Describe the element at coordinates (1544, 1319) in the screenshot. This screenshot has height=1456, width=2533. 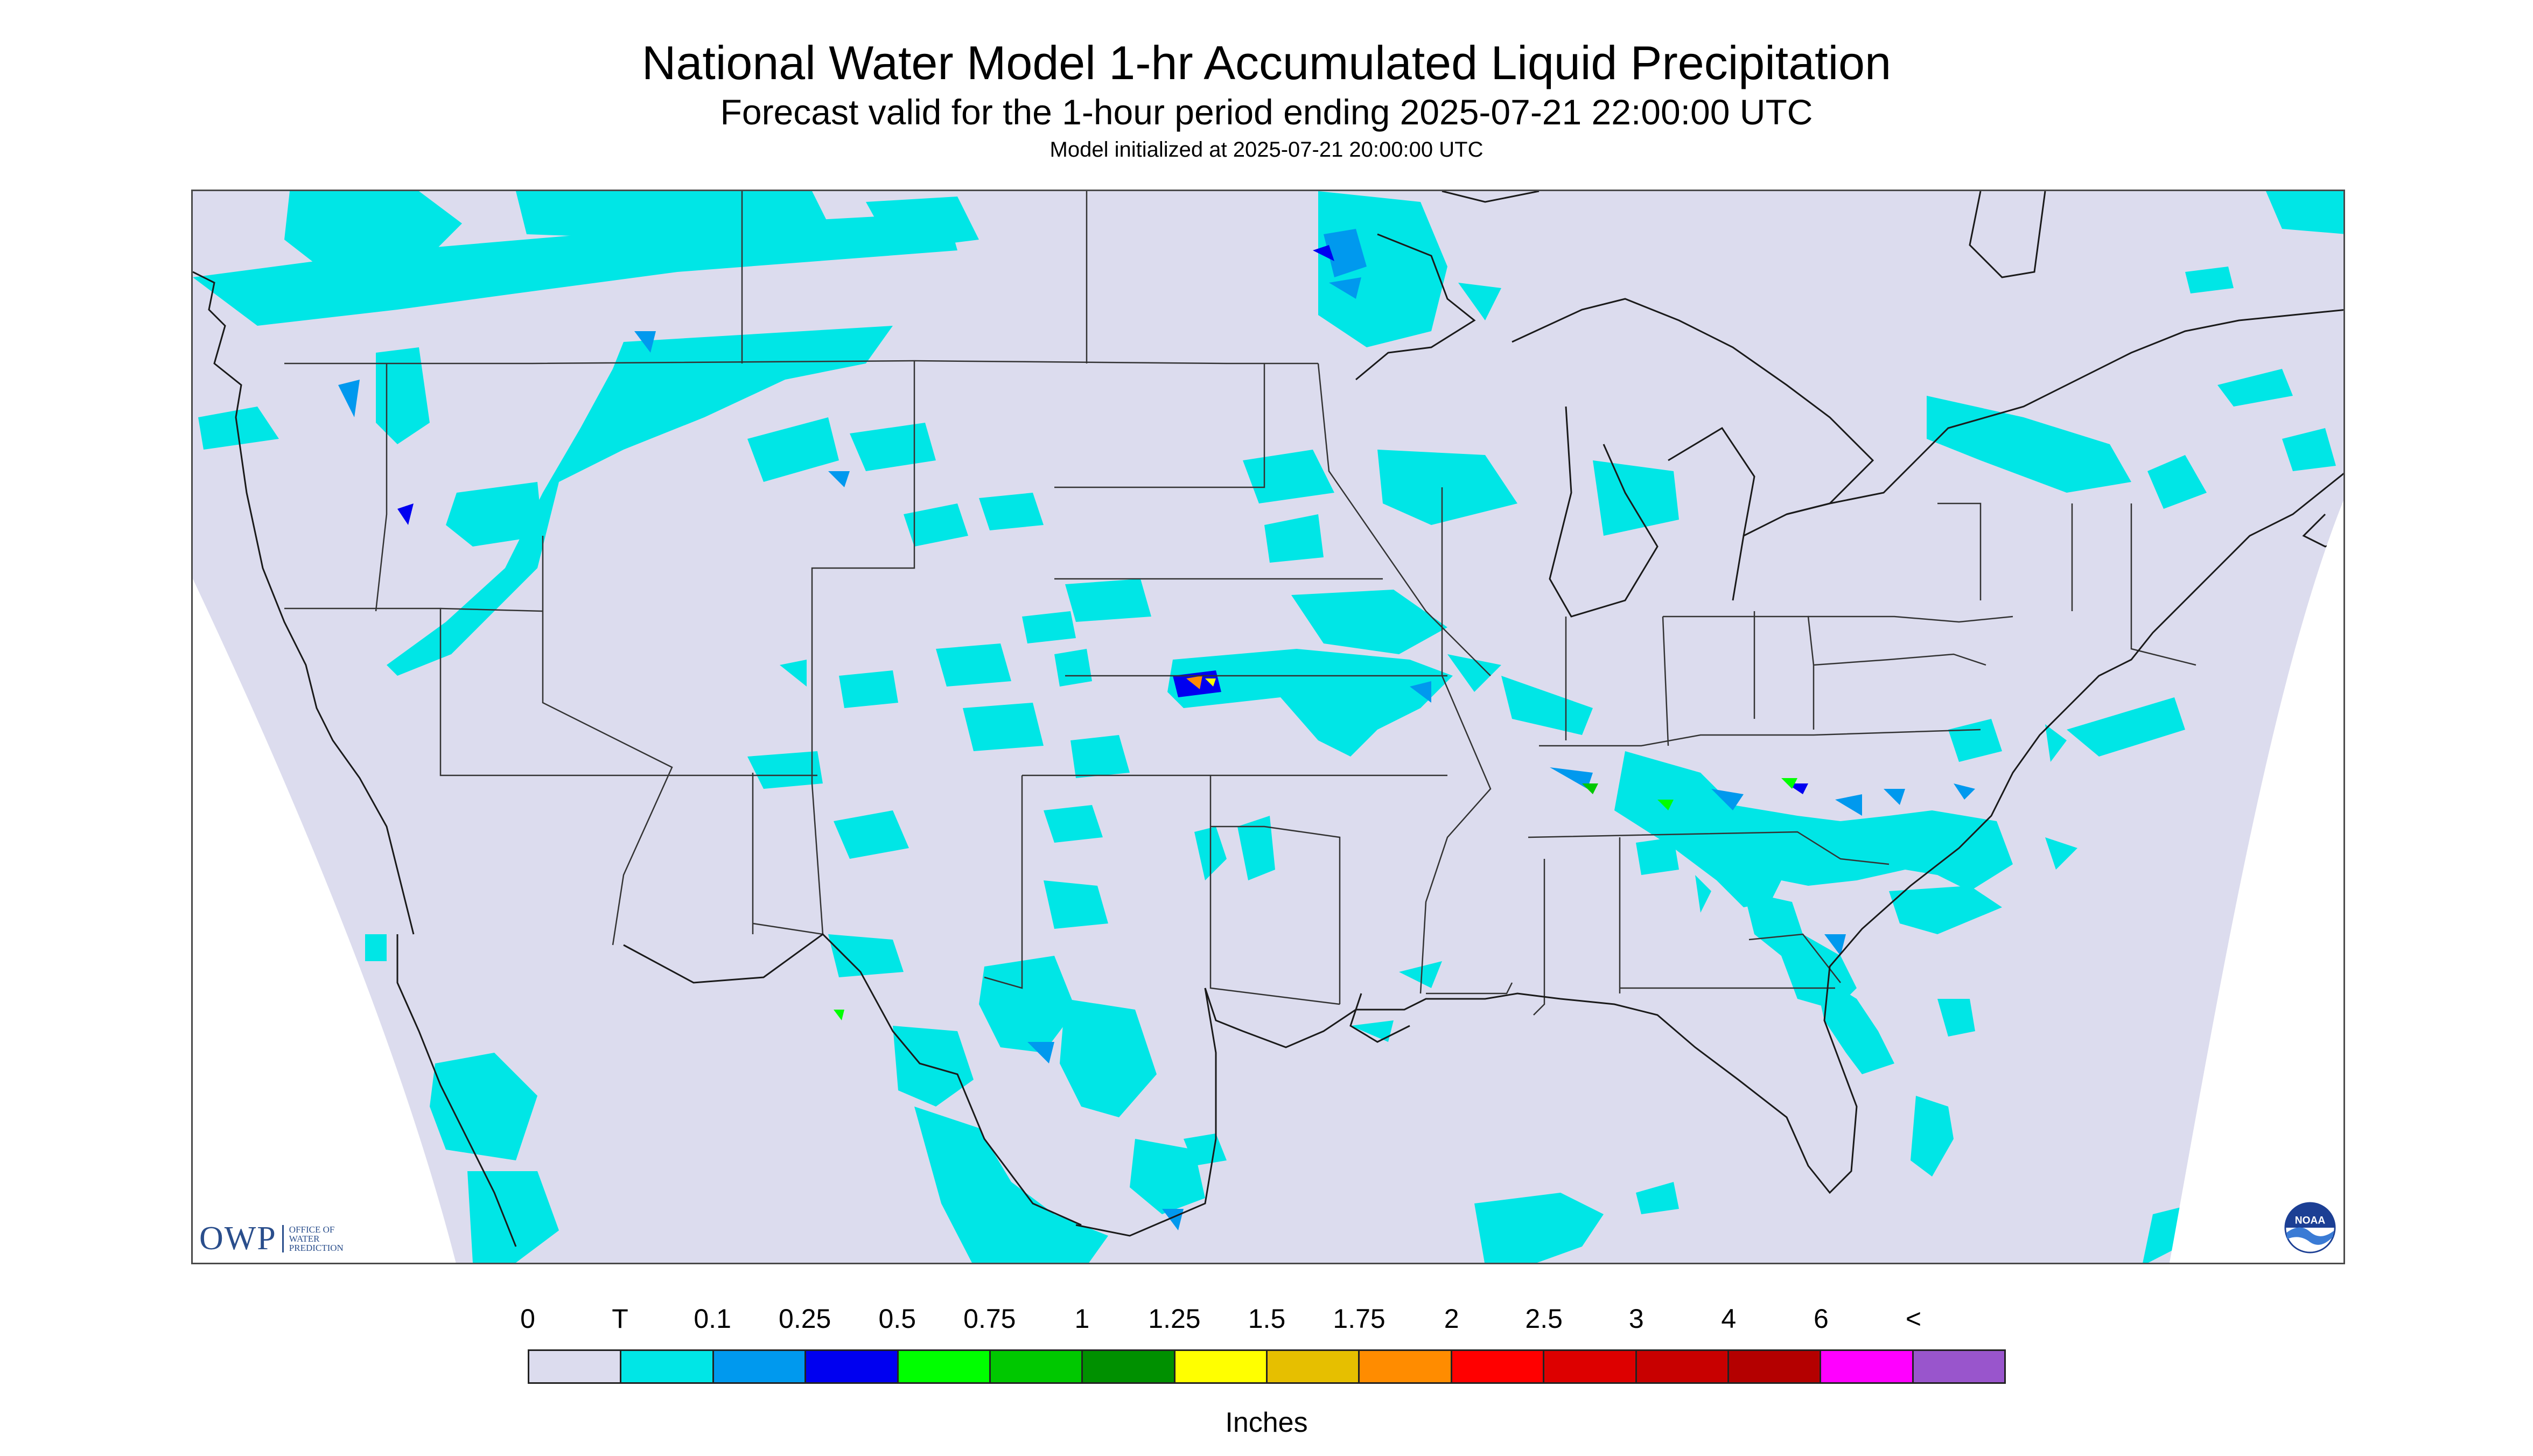
I see `legend-label: 2.5` at that location.